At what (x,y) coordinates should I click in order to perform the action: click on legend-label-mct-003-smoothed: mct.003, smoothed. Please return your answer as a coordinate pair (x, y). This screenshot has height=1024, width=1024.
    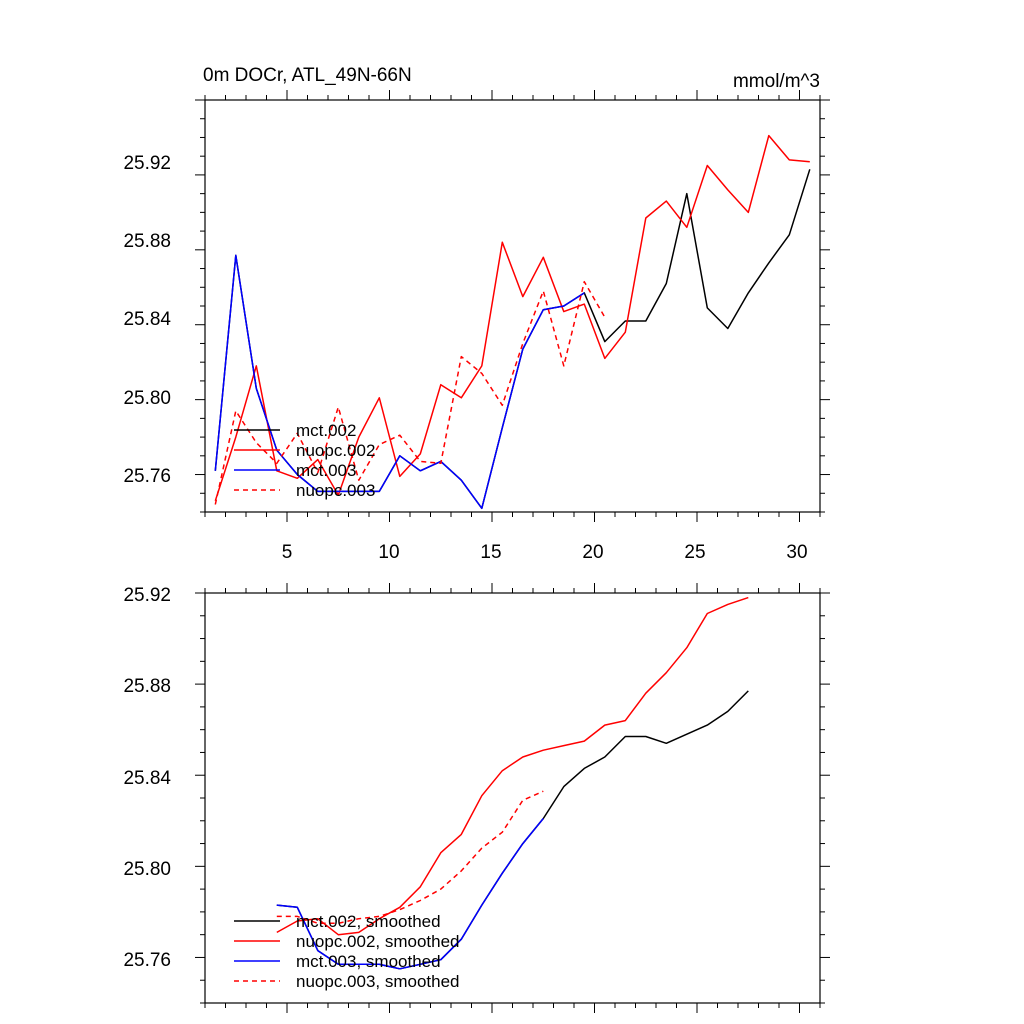
    Looking at the image, I should click on (368, 961).